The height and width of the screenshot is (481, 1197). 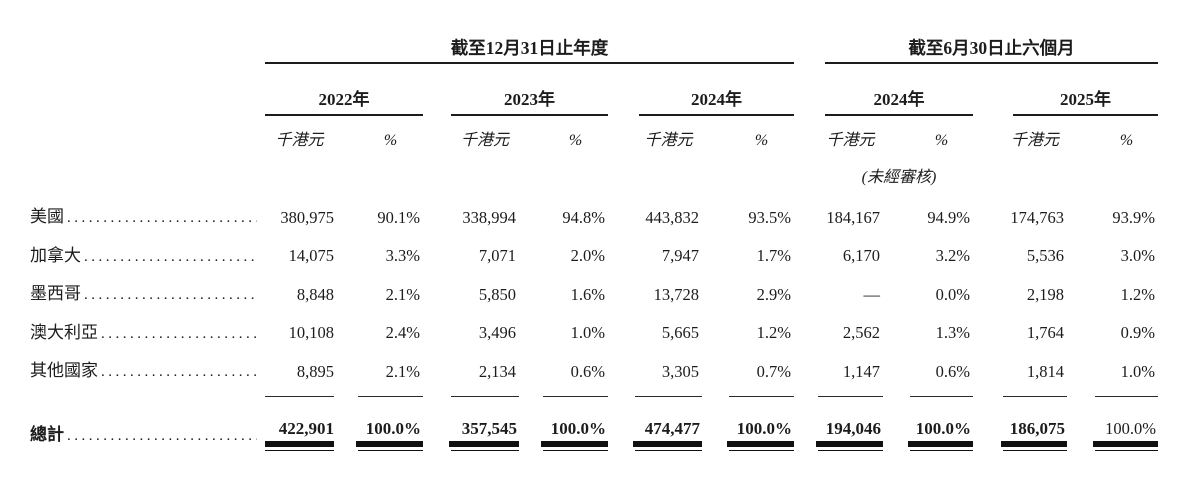 I want to click on group-header-annual: 截至12月31日止年度, so click(x=529, y=46).